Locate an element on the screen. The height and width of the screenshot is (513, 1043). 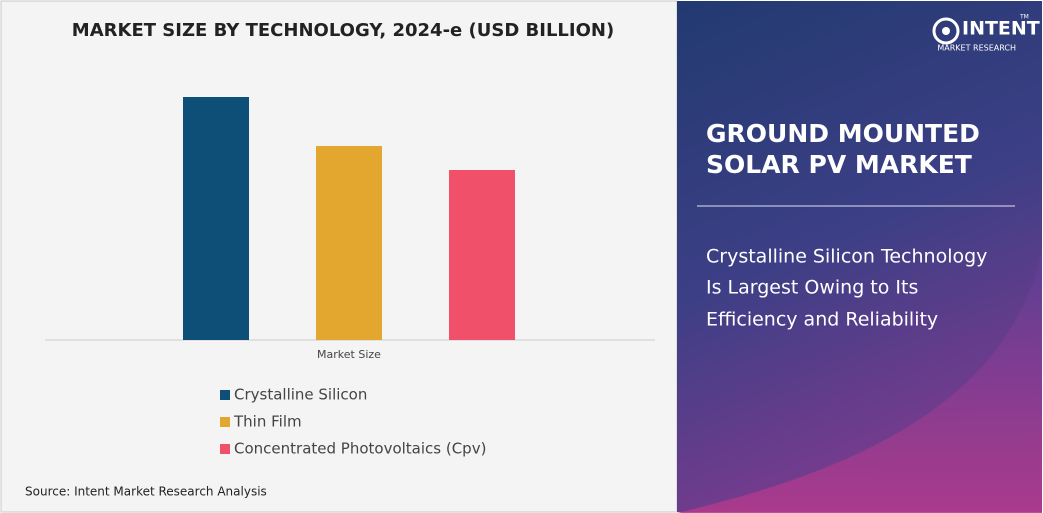
legend-label: Crystalline Silicon is located at coordinates (300, 395).